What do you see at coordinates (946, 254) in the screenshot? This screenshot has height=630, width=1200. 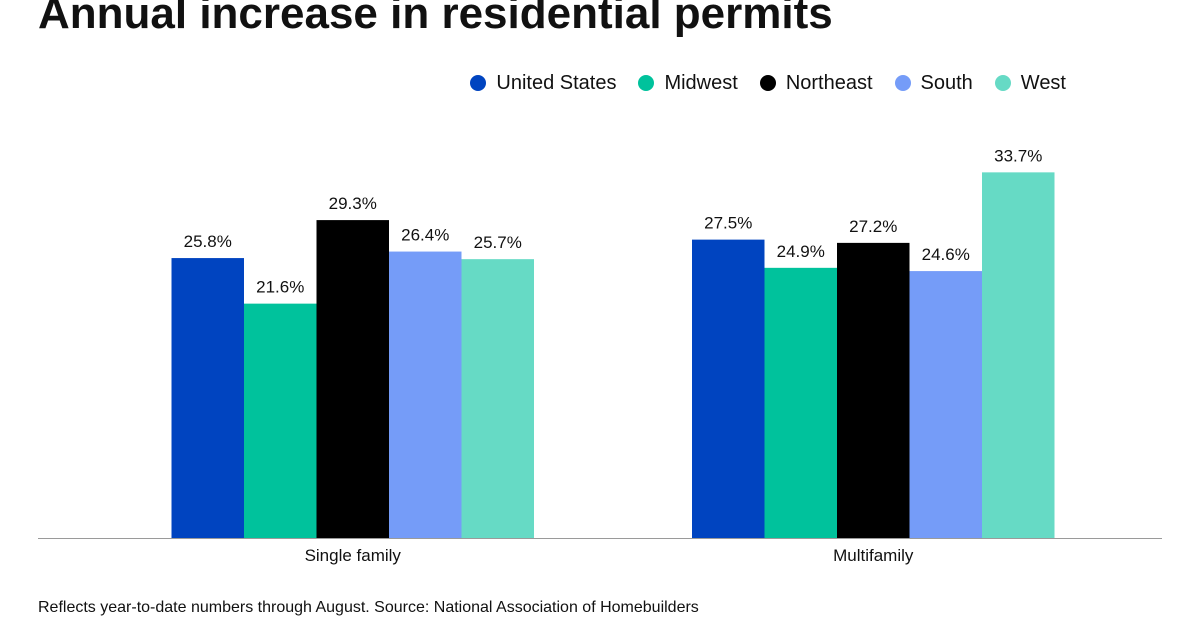 I see `data-label: 24.6%` at bounding box center [946, 254].